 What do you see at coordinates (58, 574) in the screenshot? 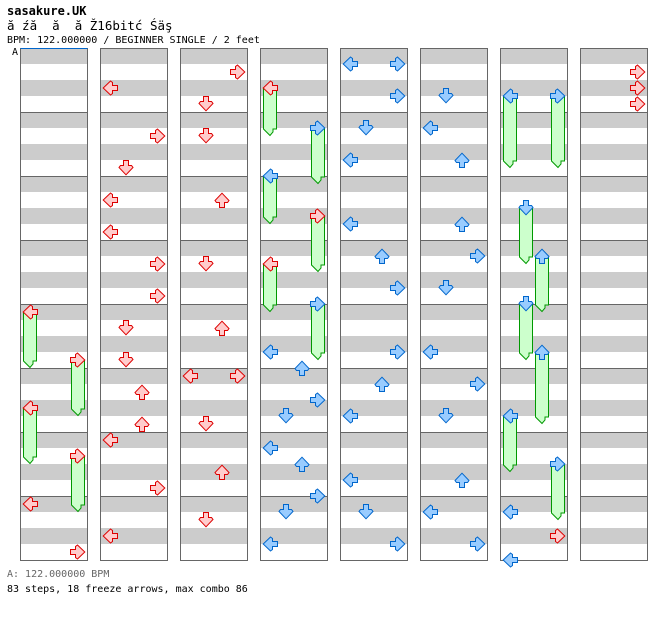
I see `bpm-legend: A: 122.000000 BPM` at bounding box center [58, 574].